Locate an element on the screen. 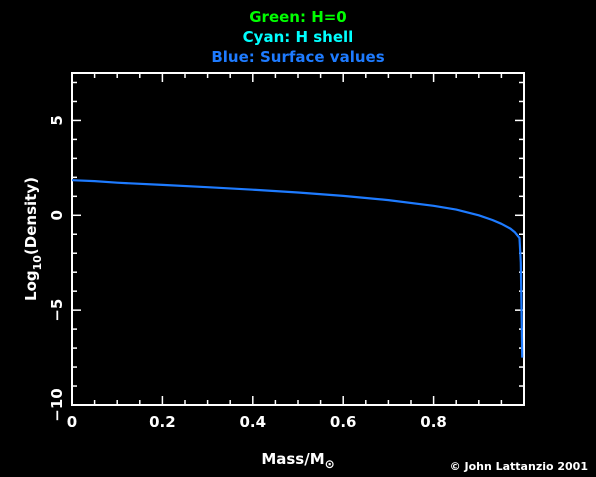  y-axis-label: Log10(Density) is located at coordinates (33, 239).